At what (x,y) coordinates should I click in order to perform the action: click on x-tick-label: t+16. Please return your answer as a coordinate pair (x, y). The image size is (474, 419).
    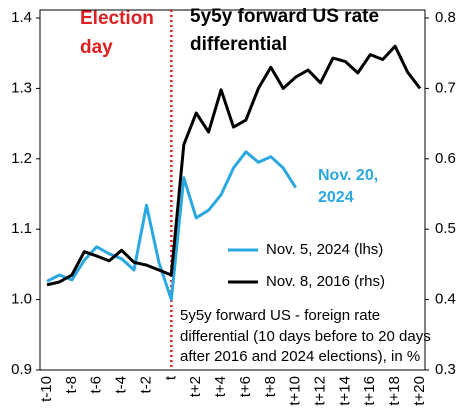
    Looking at the image, I should click on (369, 391).